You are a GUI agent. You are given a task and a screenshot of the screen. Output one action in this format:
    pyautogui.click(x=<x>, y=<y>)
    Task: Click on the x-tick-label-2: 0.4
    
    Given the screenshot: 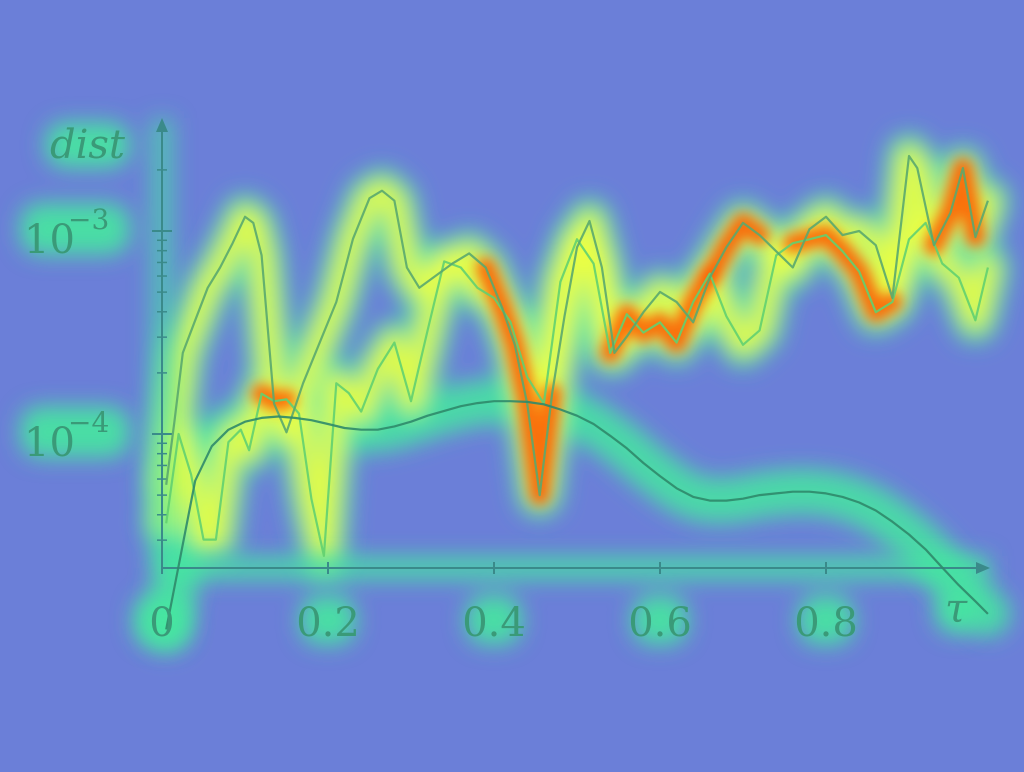 What is the action you would take?
    pyautogui.click(x=494, y=623)
    